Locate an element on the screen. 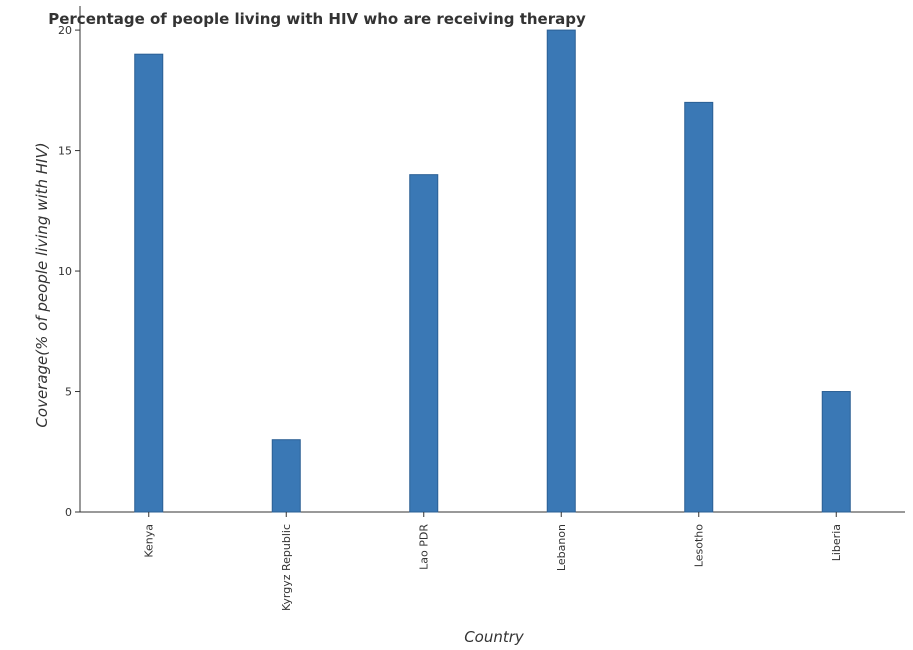  x-tick-label: Lao PDR is located at coordinates (424, 547).